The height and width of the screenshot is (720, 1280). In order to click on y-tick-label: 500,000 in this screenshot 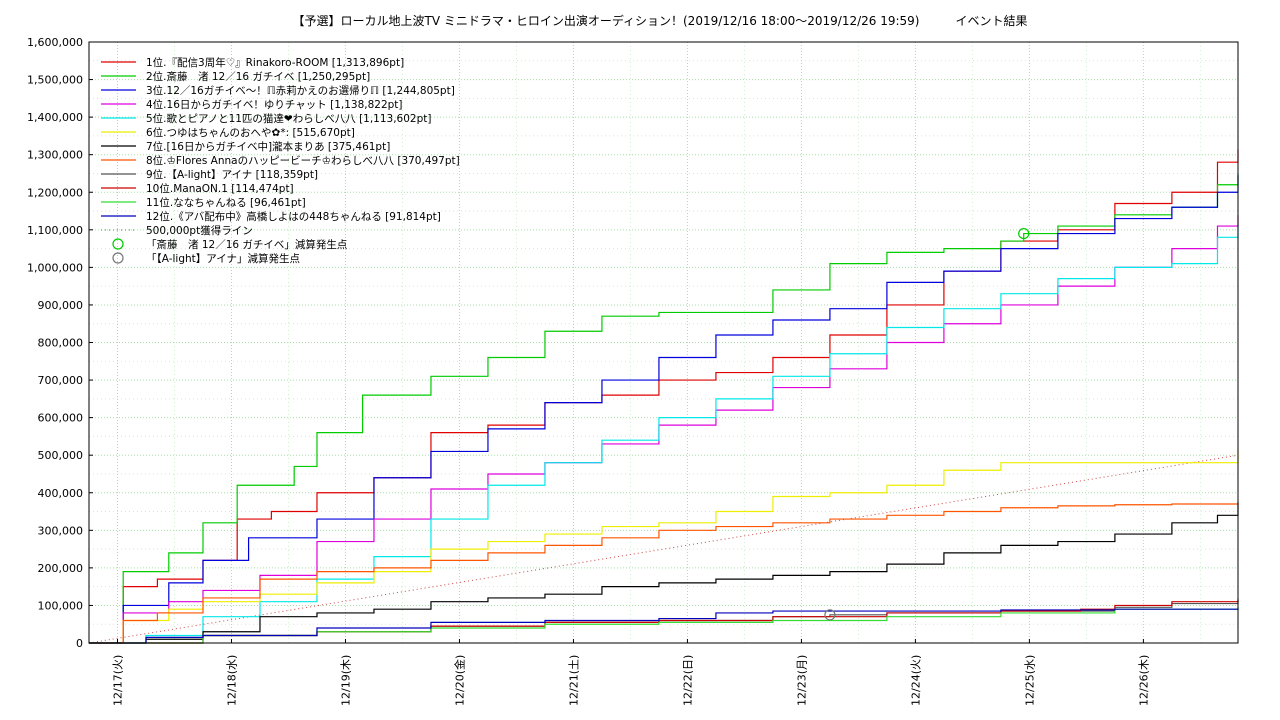, I will do `click(61, 455)`.